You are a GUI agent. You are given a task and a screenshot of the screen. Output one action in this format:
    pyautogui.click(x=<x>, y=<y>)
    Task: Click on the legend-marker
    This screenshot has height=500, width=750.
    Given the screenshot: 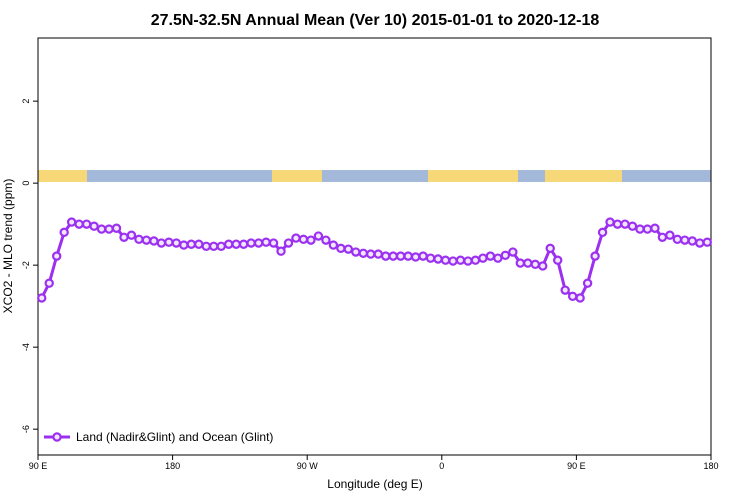 What is the action you would take?
    pyautogui.click(x=57, y=437)
    